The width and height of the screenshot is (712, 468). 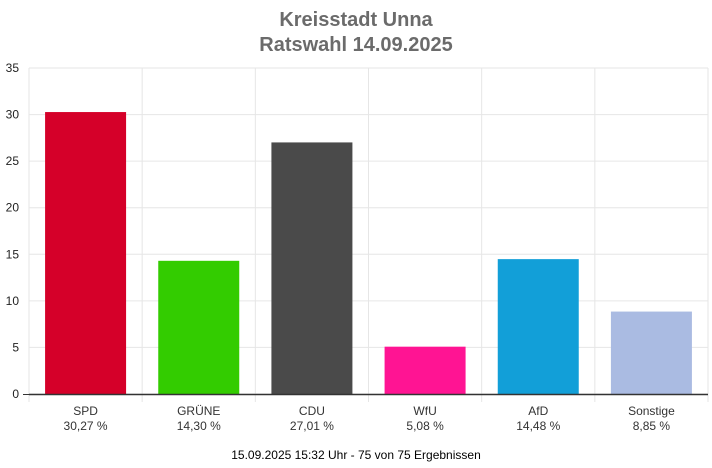 I want to click on bar-gr-ne, so click(x=199, y=327).